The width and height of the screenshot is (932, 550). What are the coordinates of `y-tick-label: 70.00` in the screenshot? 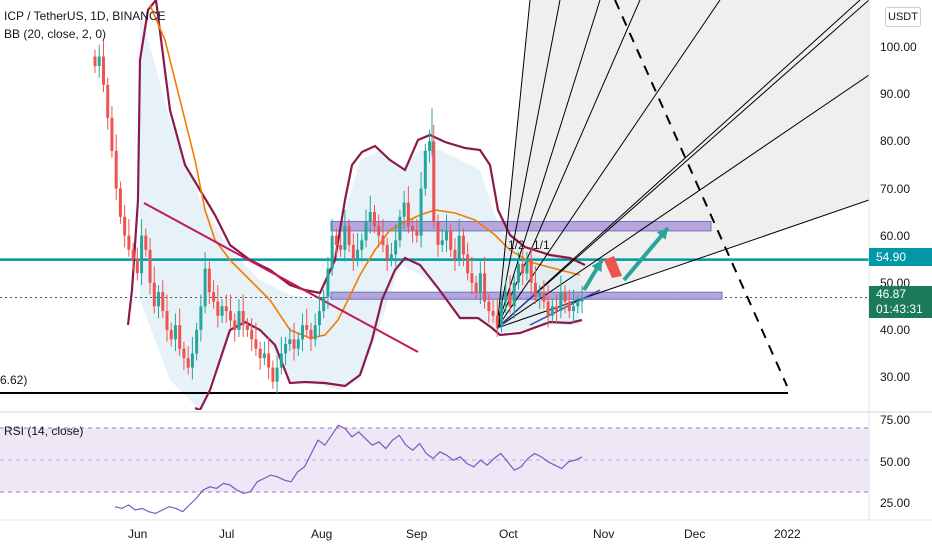 It's located at (895, 188).